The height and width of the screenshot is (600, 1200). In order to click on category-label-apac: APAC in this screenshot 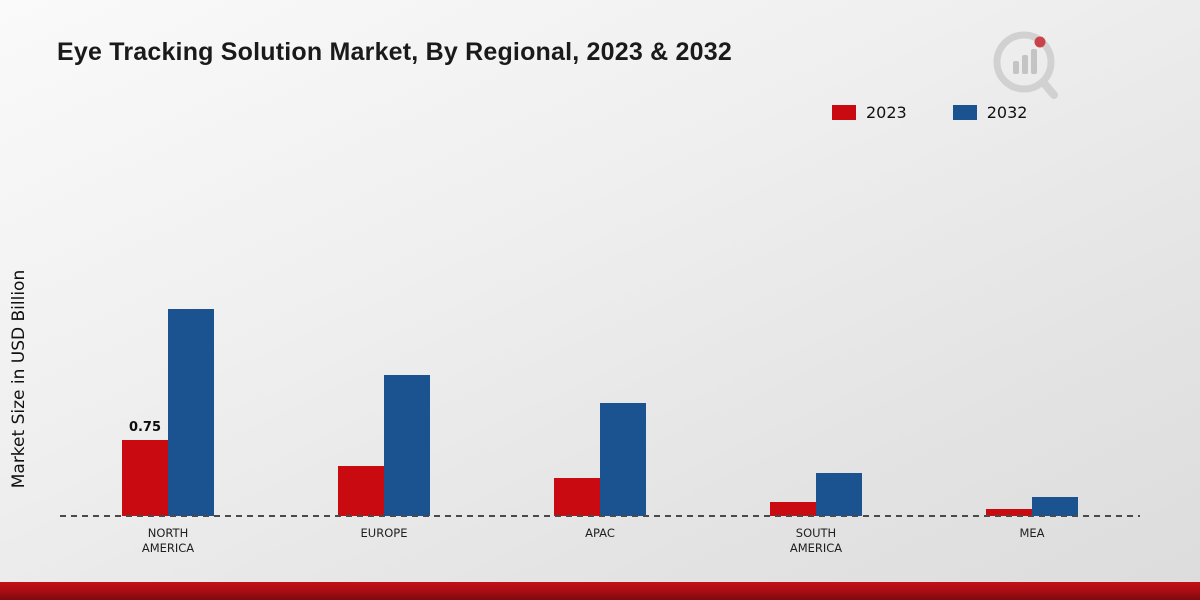, I will do `click(600, 533)`.